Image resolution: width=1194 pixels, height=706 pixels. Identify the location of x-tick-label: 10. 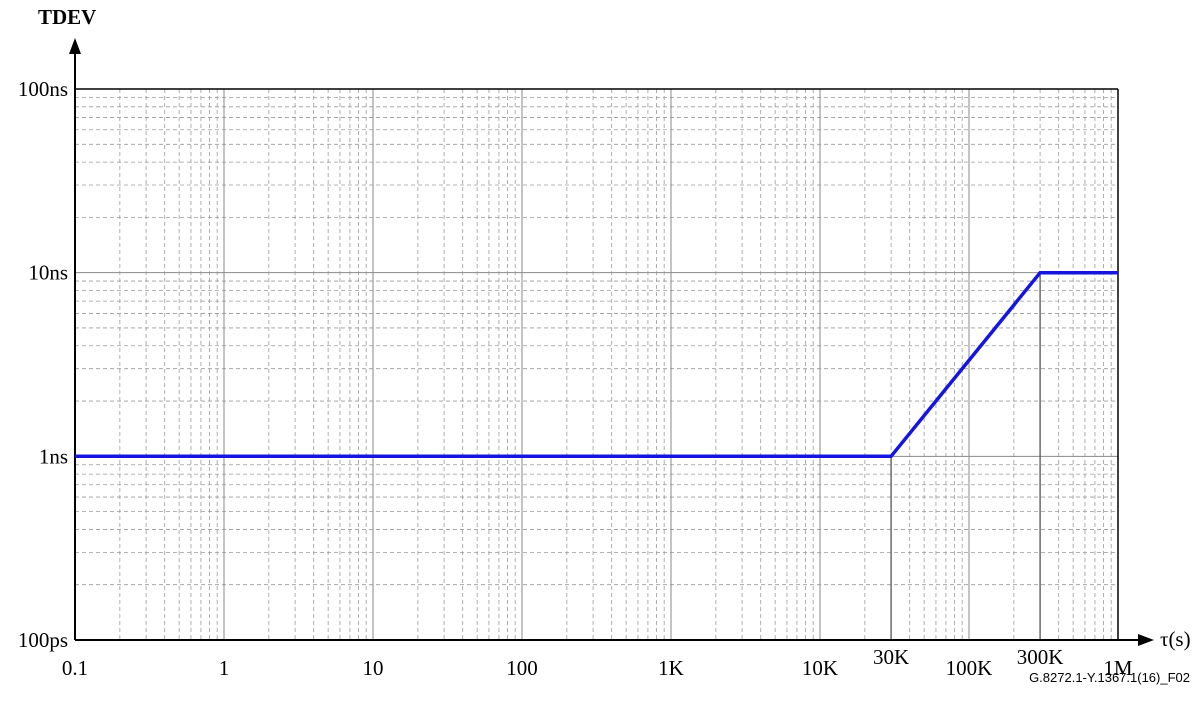
(373, 668).